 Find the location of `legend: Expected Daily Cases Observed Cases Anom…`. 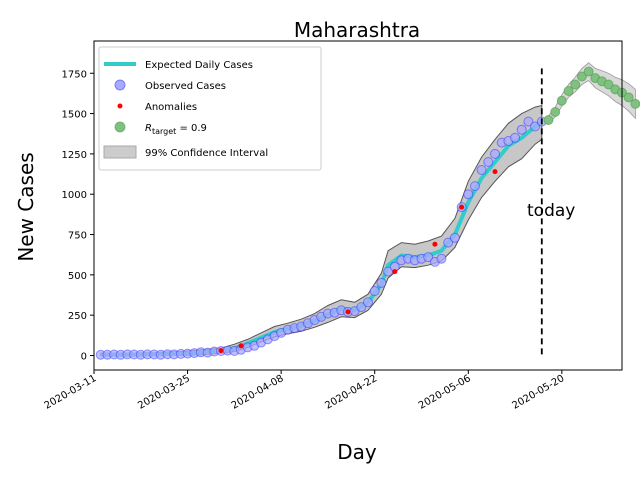

legend: Expected Daily Cases Observed Cases Anom… is located at coordinates (210, 108).